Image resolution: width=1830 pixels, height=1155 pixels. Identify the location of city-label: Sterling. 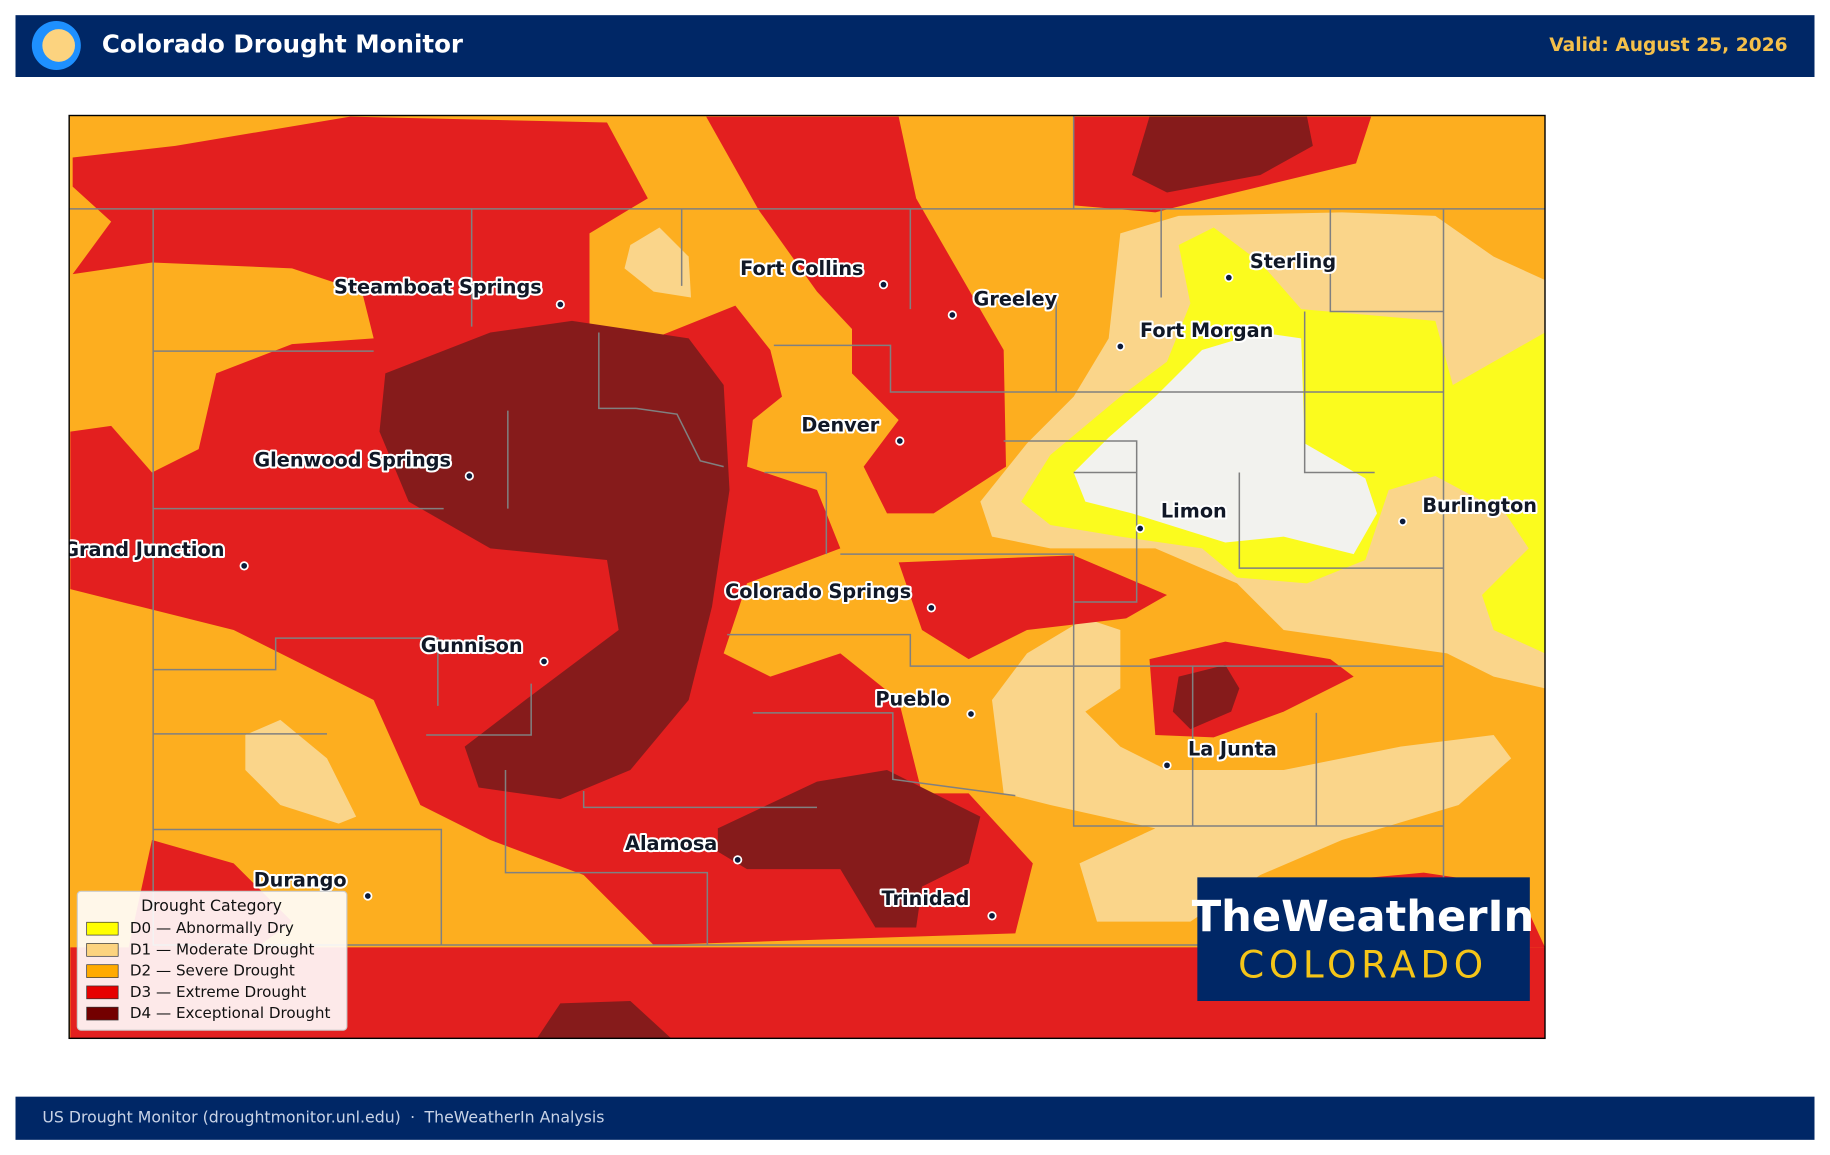
(1293, 261).